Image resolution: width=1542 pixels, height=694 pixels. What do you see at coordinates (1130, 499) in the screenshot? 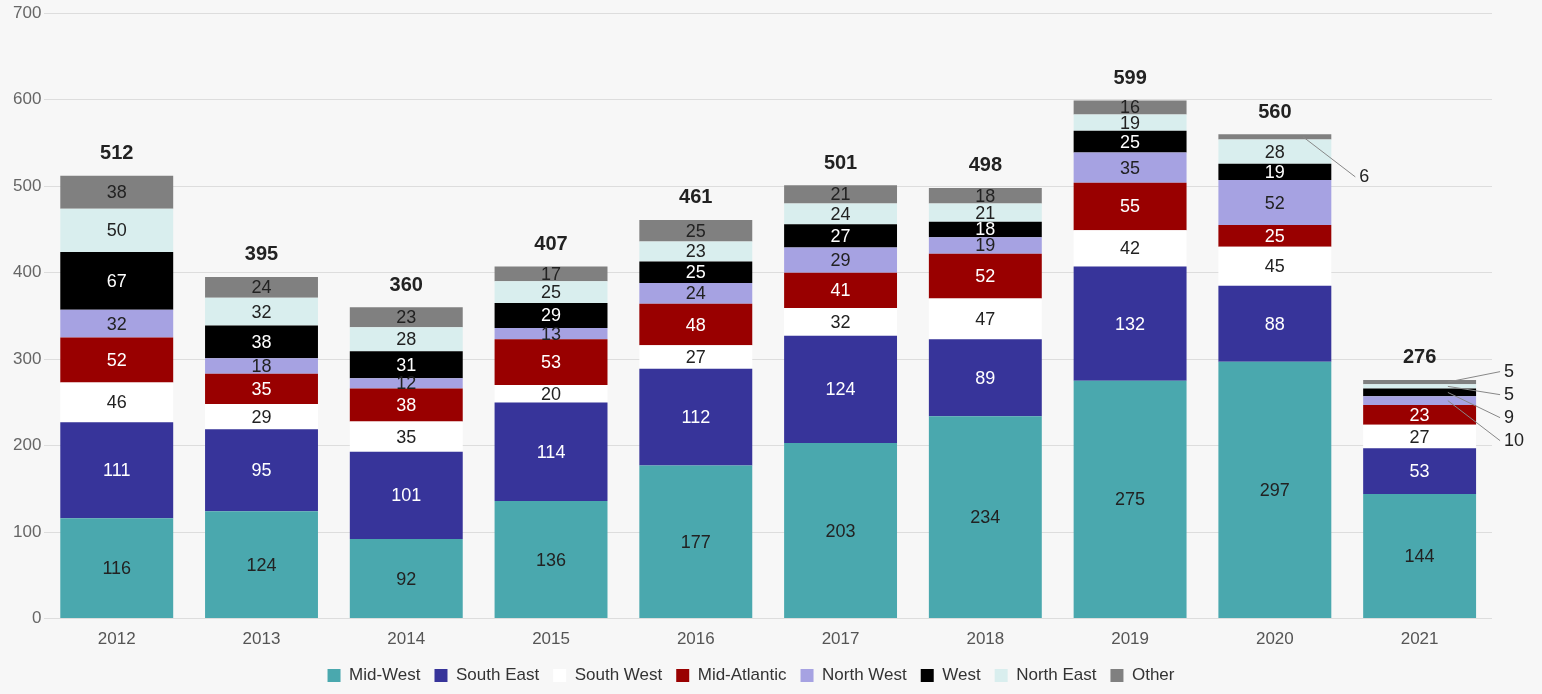
I see `data-label: 275` at bounding box center [1130, 499].